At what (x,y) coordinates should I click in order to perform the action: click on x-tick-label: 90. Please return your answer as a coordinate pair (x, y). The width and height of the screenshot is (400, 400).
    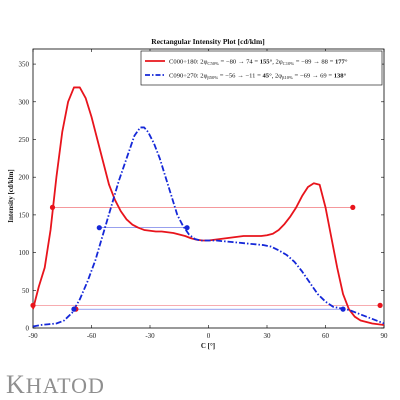
    Looking at the image, I should click on (385, 336).